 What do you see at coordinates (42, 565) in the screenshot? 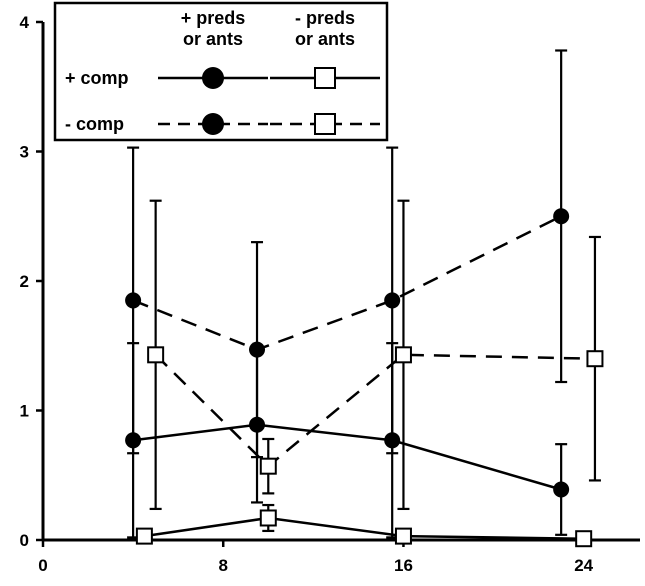
I see `x-tick-label: 0` at bounding box center [42, 565].